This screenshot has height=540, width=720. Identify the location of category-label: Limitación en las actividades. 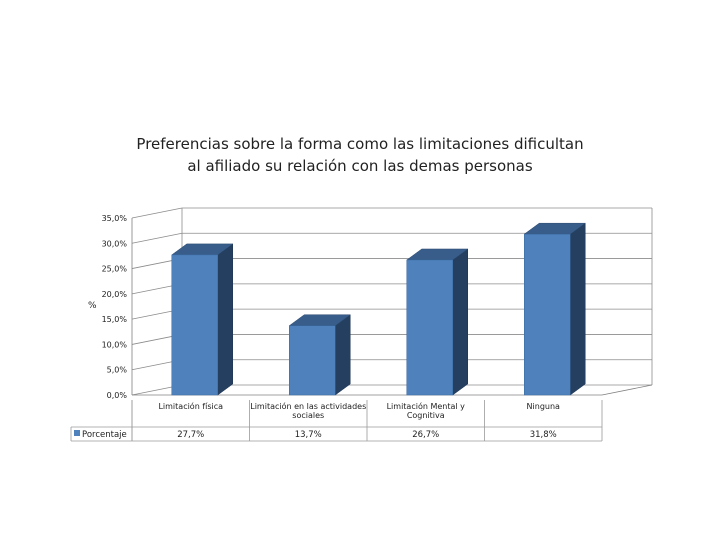
(308, 406).